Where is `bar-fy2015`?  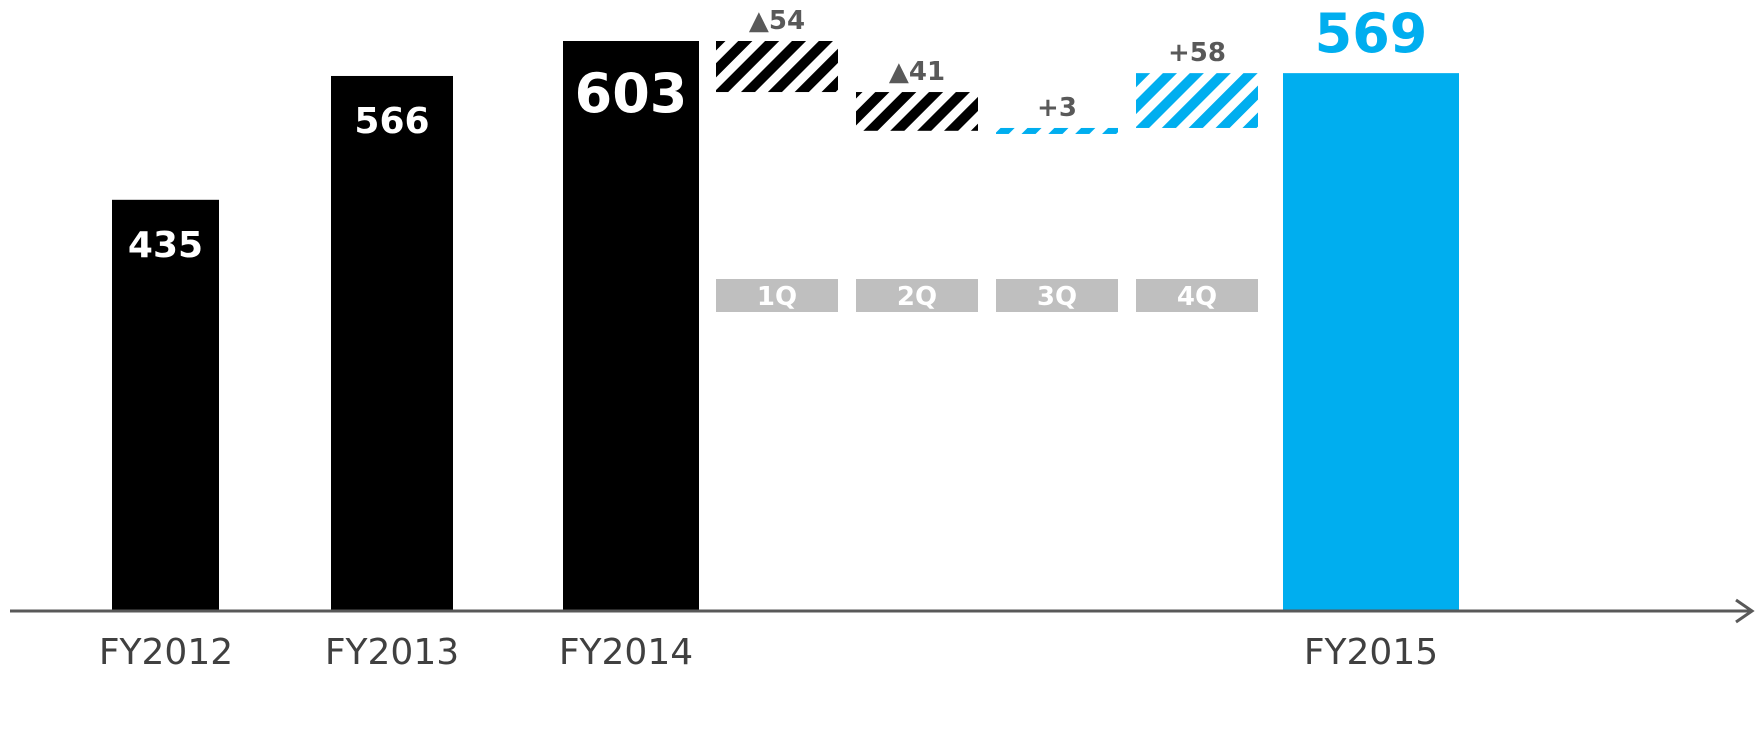 bar-fy2015 is located at coordinates (1371, 342).